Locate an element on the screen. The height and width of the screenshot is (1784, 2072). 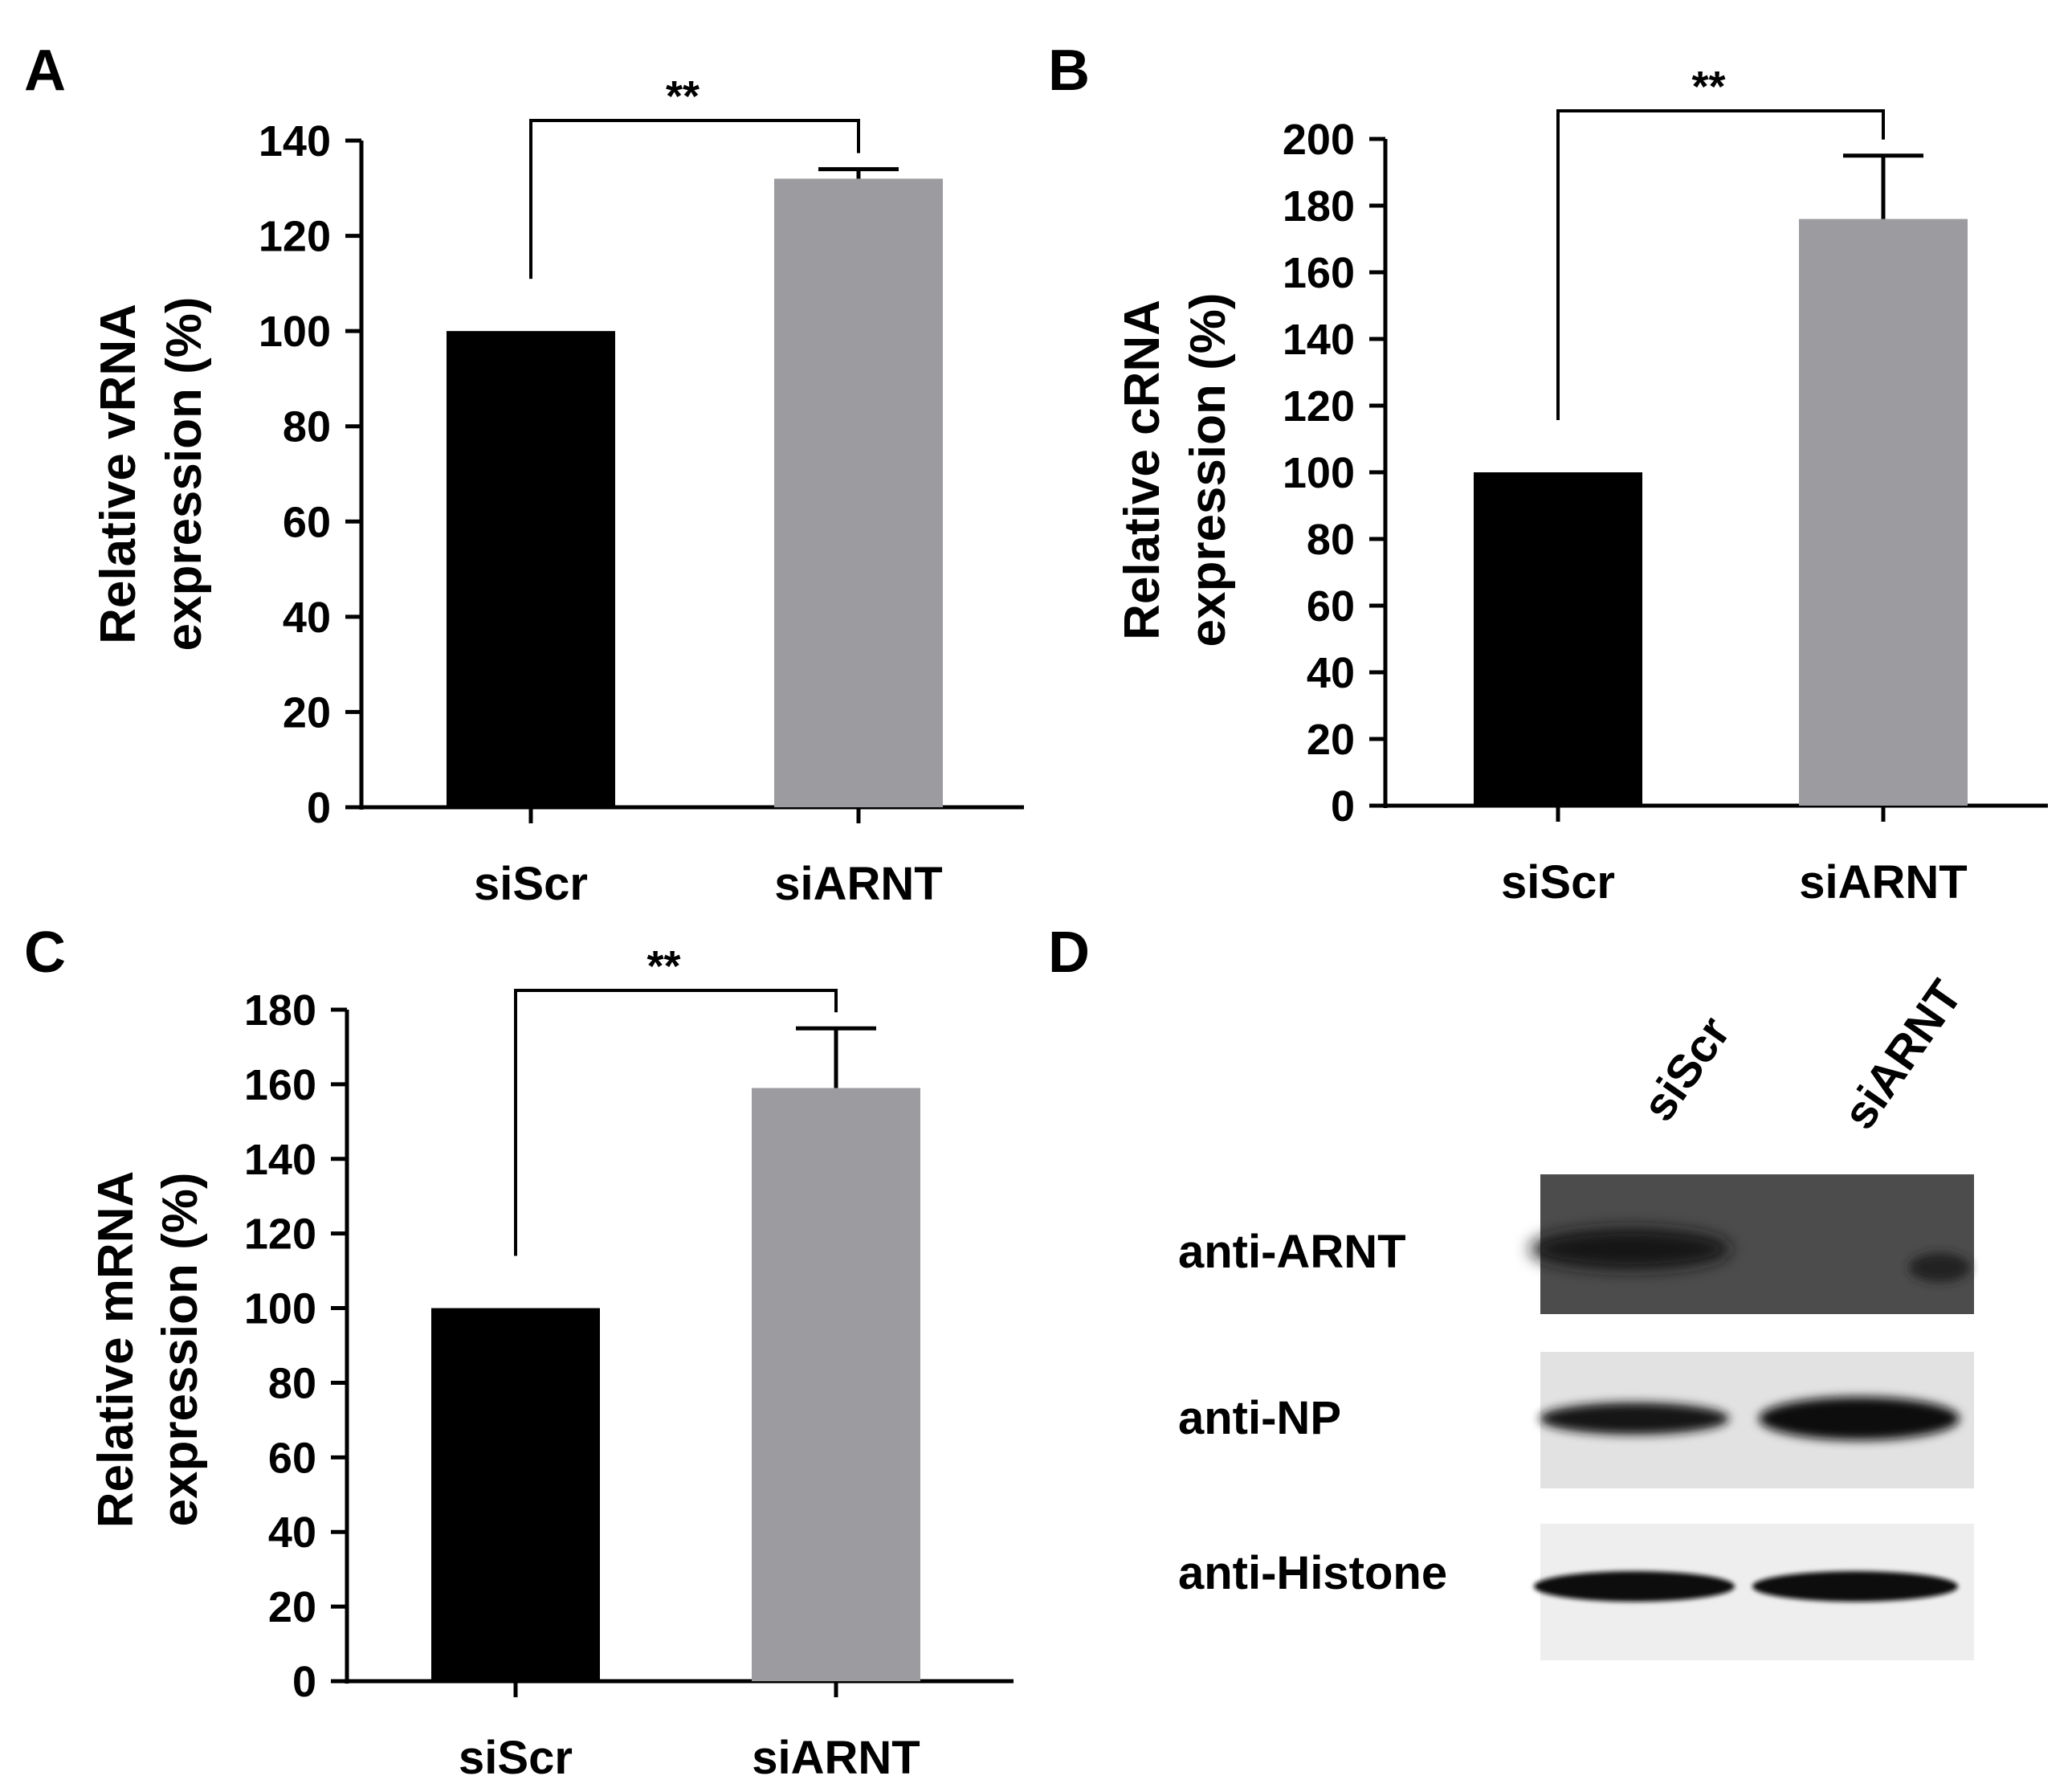
panel-letter-b: B is located at coordinates (1069, 71).